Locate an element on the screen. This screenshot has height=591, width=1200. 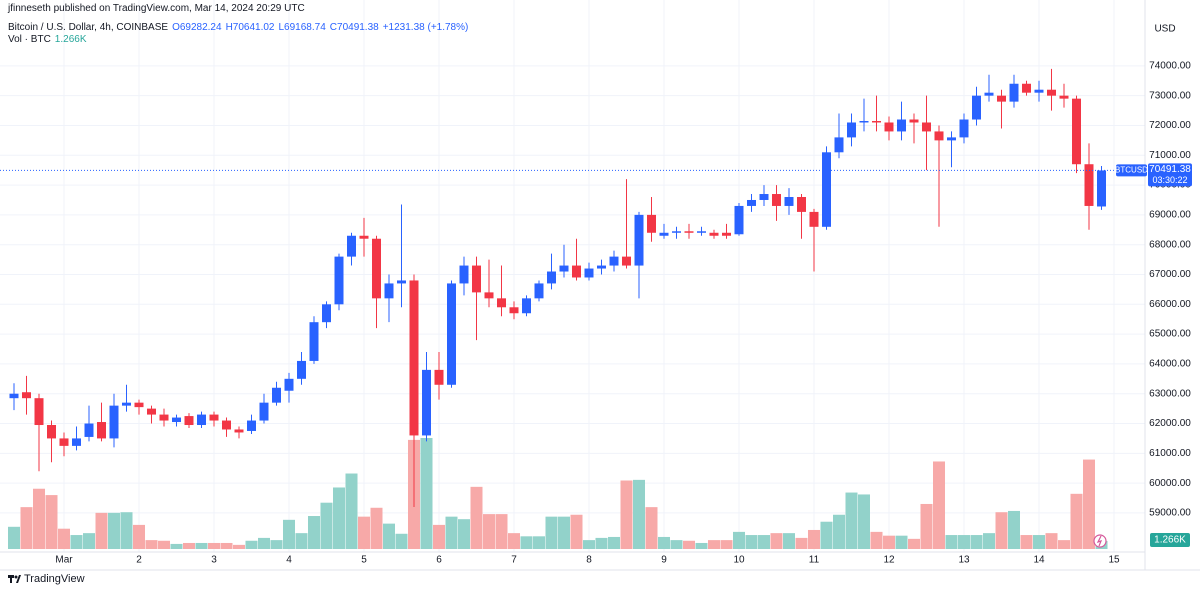
y-tick-label: 65000.00 is located at coordinates (1170, 334).